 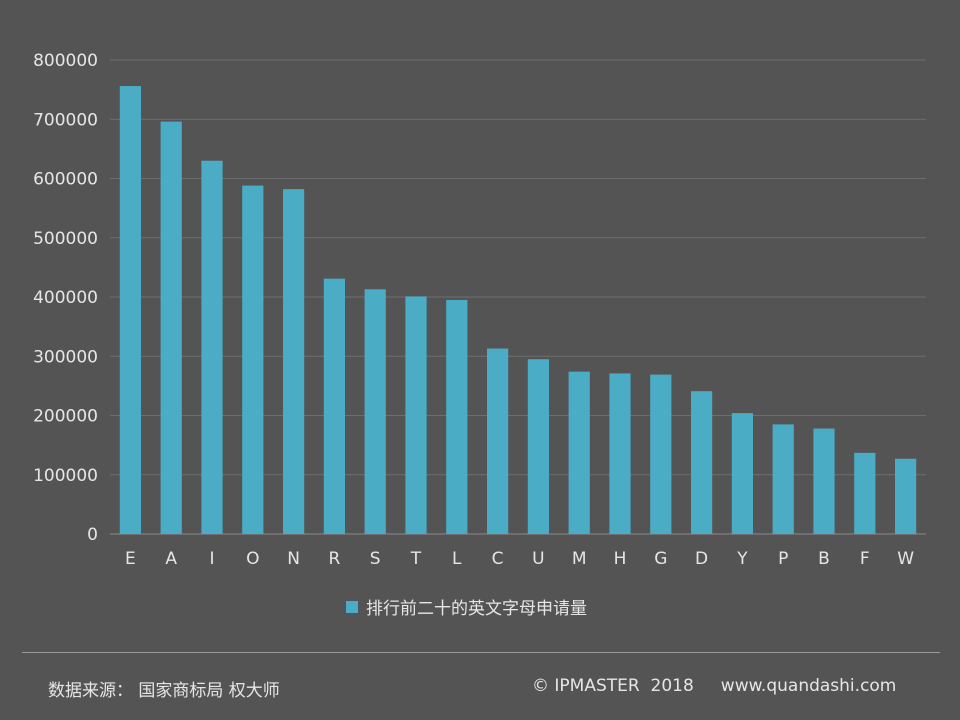 I want to click on bar-G, so click(x=661, y=454).